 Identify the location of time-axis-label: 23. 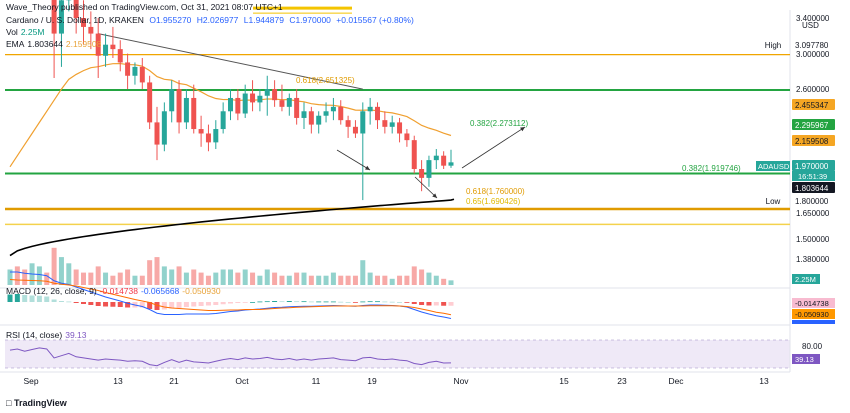
(622, 381).